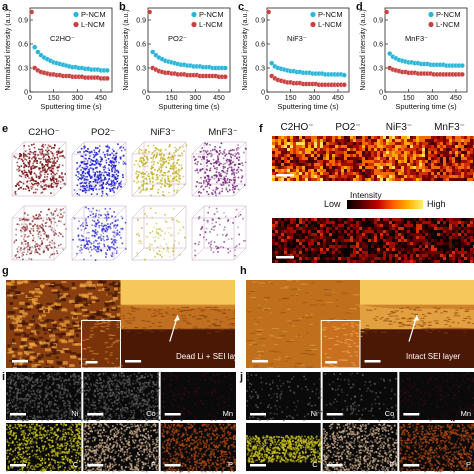 Image resolution: width=474 pixels, height=474 pixels. Describe the element at coordinates (284, 397) in the screenshot. I see `eds-map-ni: Ni` at that location.